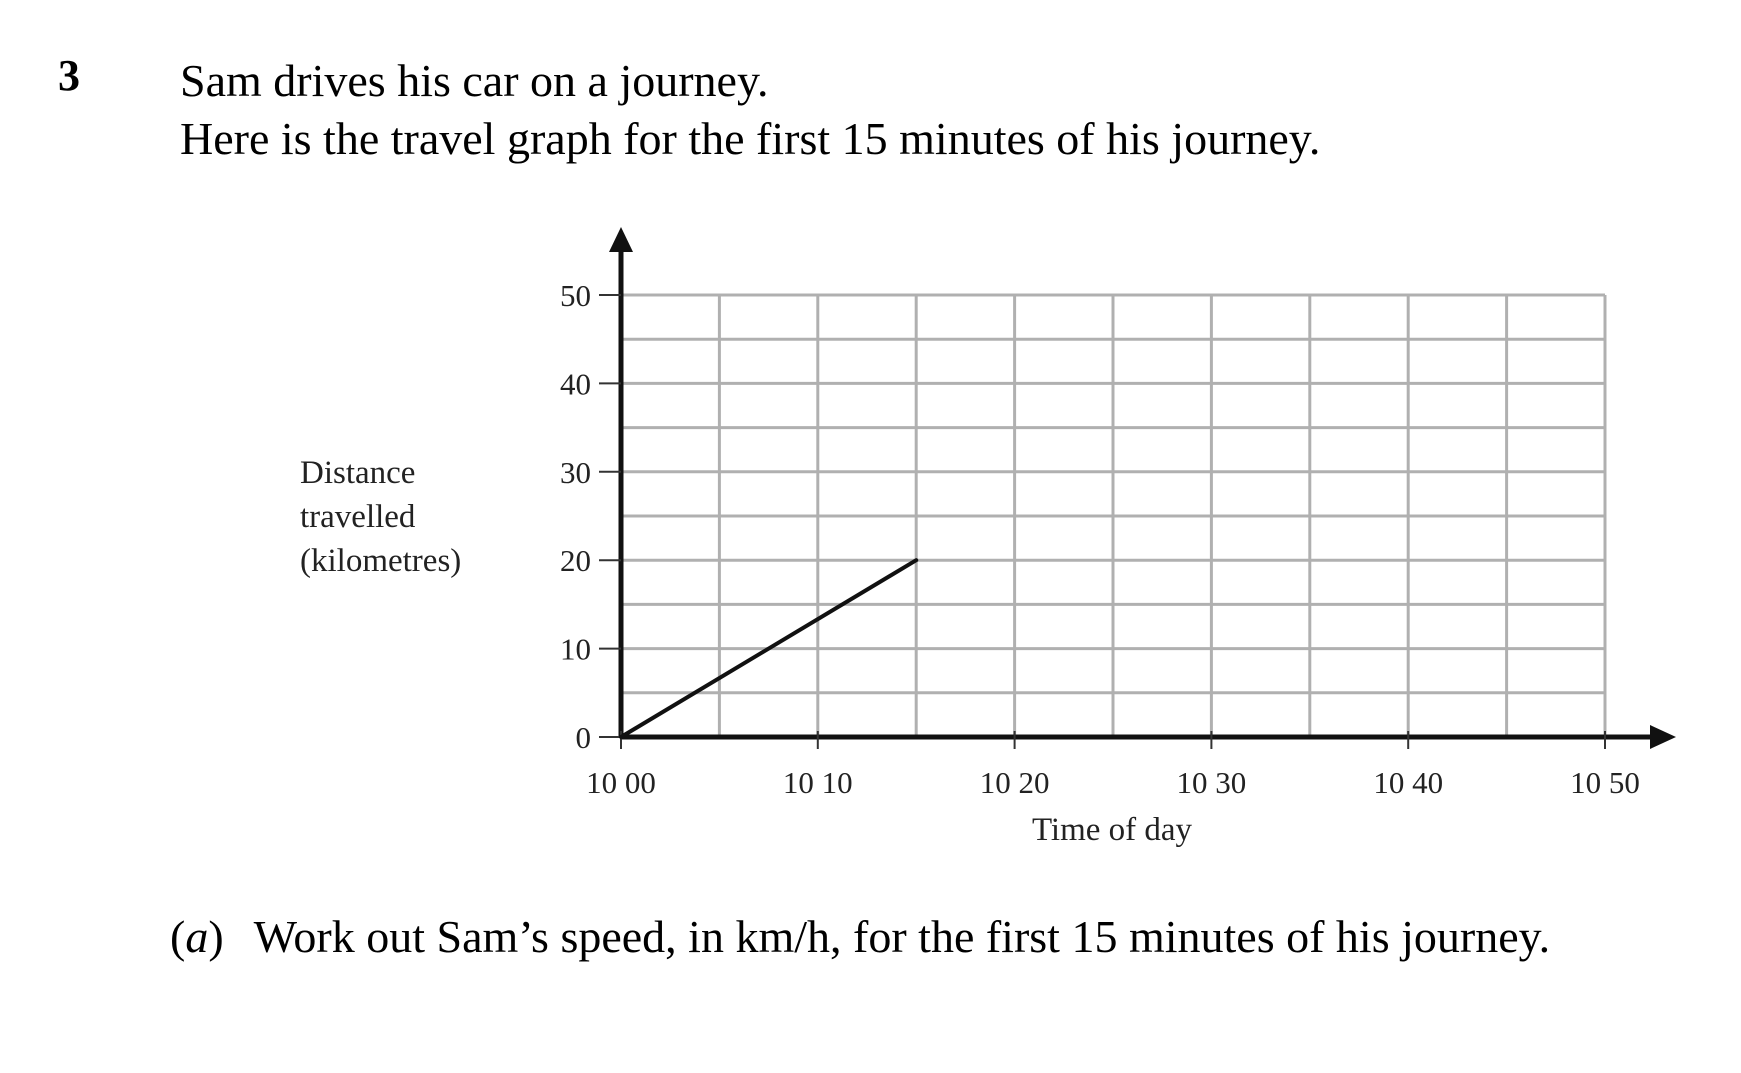  Describe the element at coordinates (818, 782) in the screenshot. I see `x-tick-label: 10 10` at that location.